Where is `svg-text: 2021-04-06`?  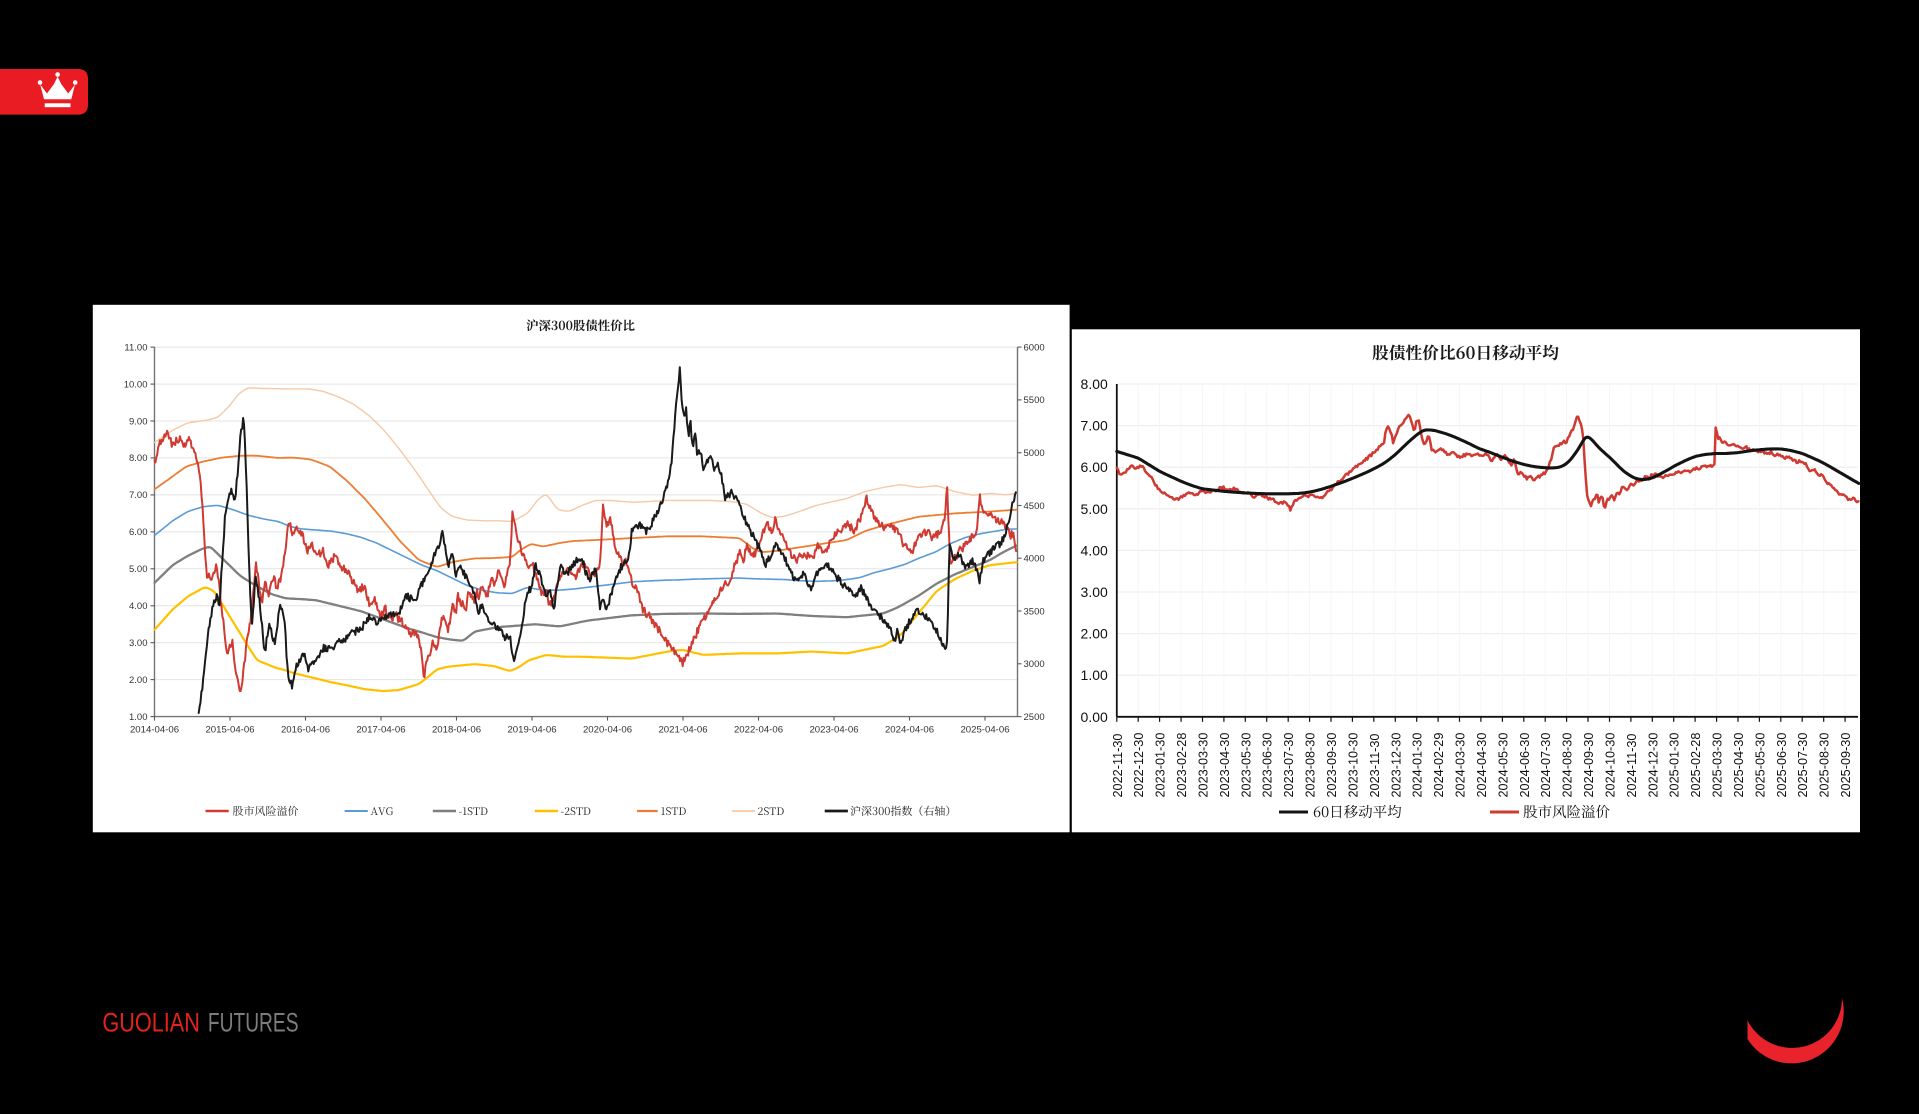 svg-text: 2021-04-06 is located at coordinates (682, 730).